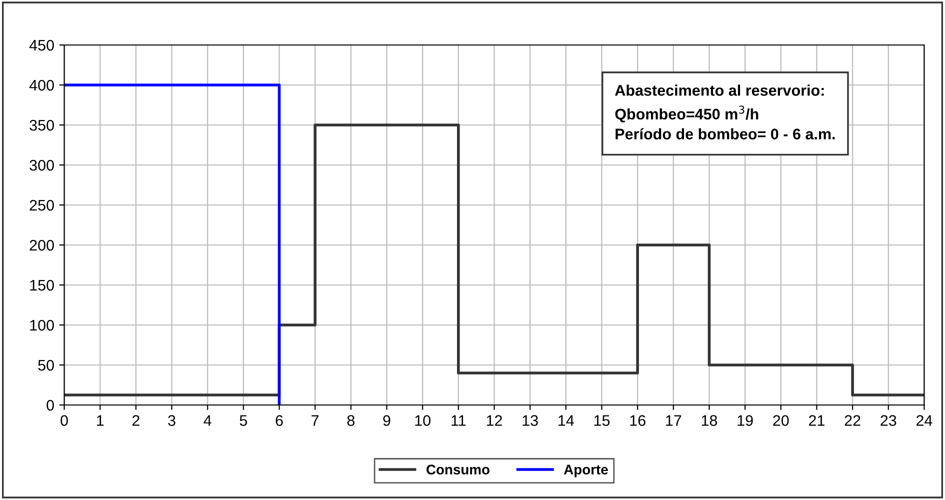 Image resolution: width=945 pixels, height=500 pixels. Describe the element at coordinates (494, 420) in the screenshot. I see `x-tick-label: 12` at that location.